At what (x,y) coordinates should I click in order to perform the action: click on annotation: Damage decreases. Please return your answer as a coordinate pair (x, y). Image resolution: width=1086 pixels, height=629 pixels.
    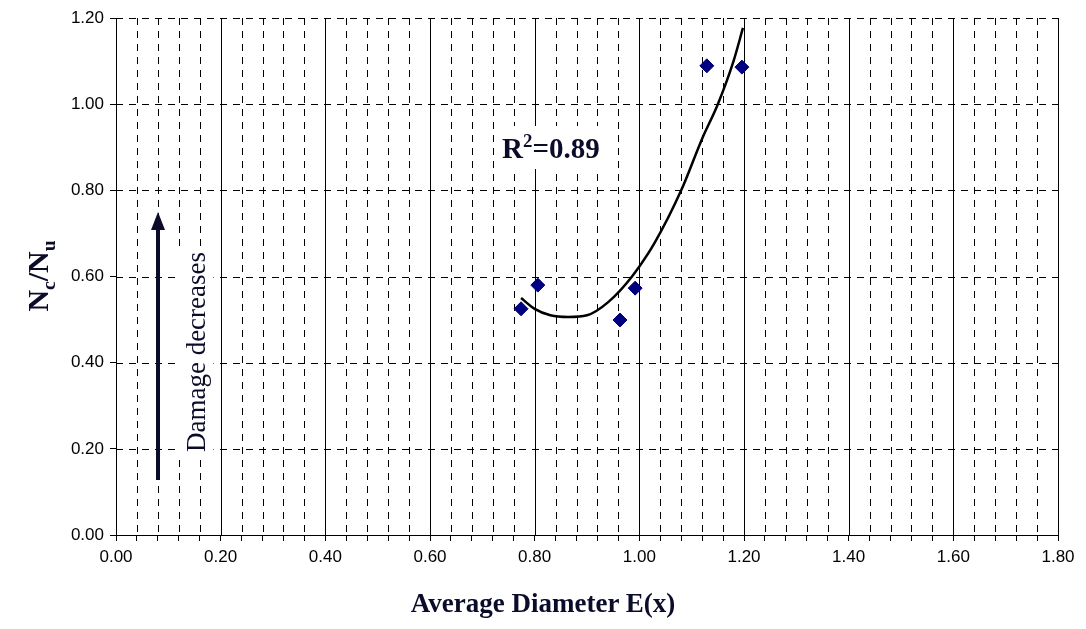
    Looking at the image, I should click on (196, 352).